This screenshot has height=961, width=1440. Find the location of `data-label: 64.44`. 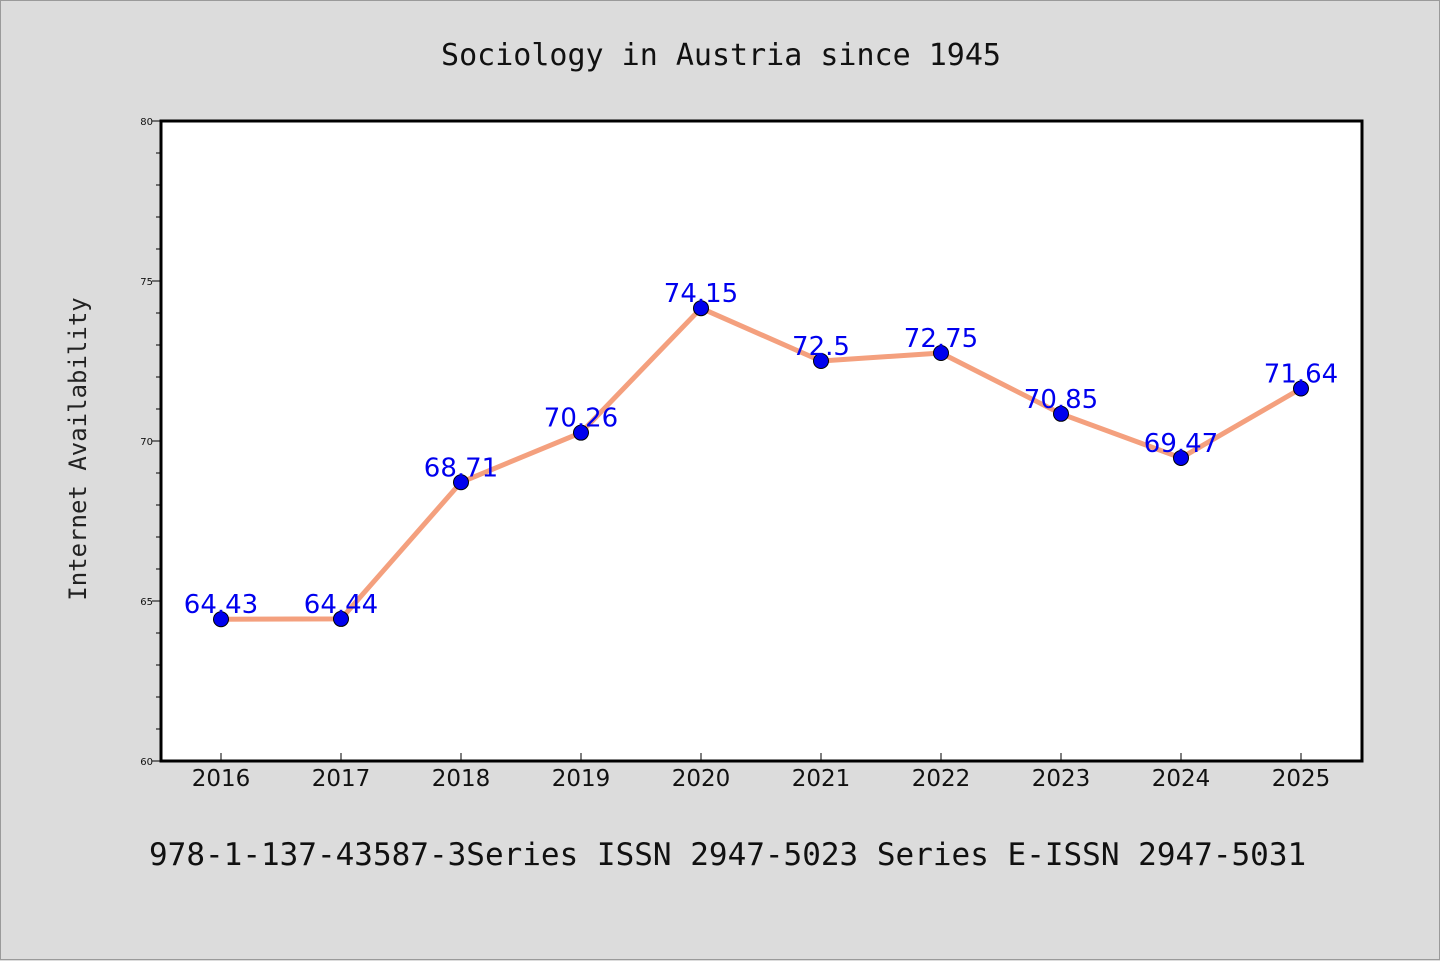

data-label: 64.44 is located at coordinates (341, 605).